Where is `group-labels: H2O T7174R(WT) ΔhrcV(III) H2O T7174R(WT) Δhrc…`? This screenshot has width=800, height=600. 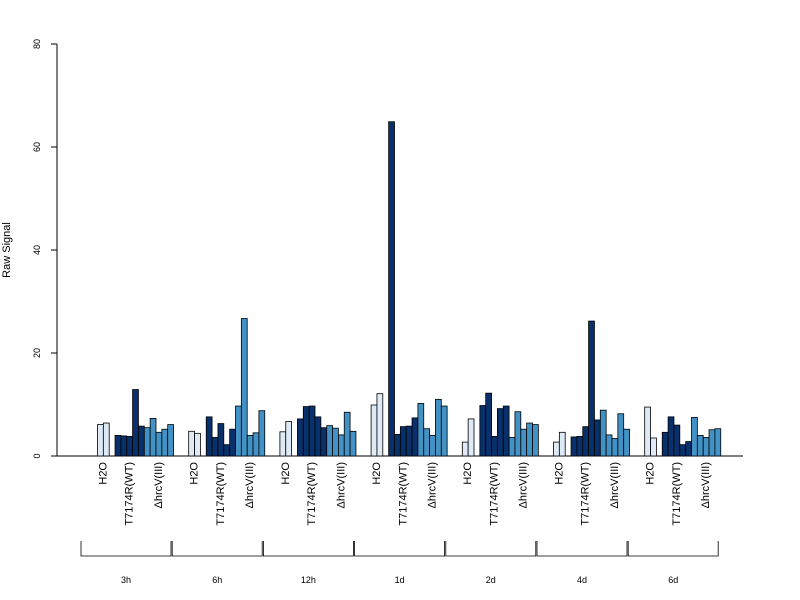
group-labels: H2O T7174R(WT) ΔhrcV(III) H2O T7174R(WT) Δhrc… is located at coordinates (404, 494).